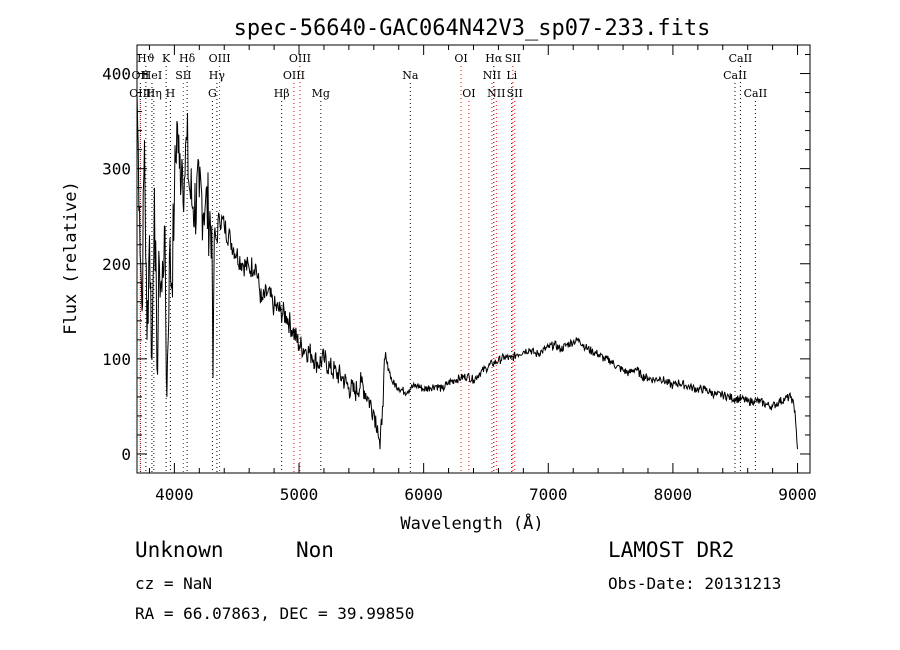 The image size is (900, 650). Describe the element at coordinates (166, 58) in the screenshot. I see `line-marker-label: K` at that location.